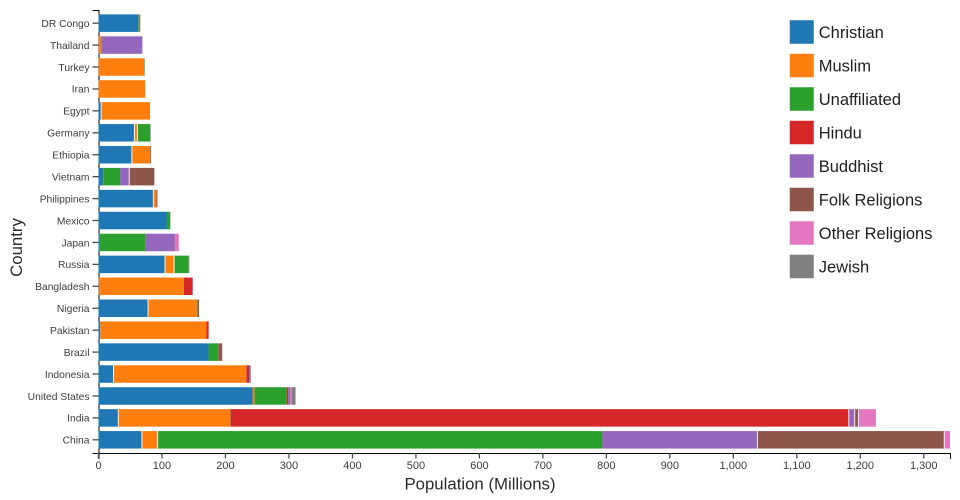 Image resolution: width=960 pixels, height=500 pixels. I want to click on svg-text: DR Congo, so click(65, 24).